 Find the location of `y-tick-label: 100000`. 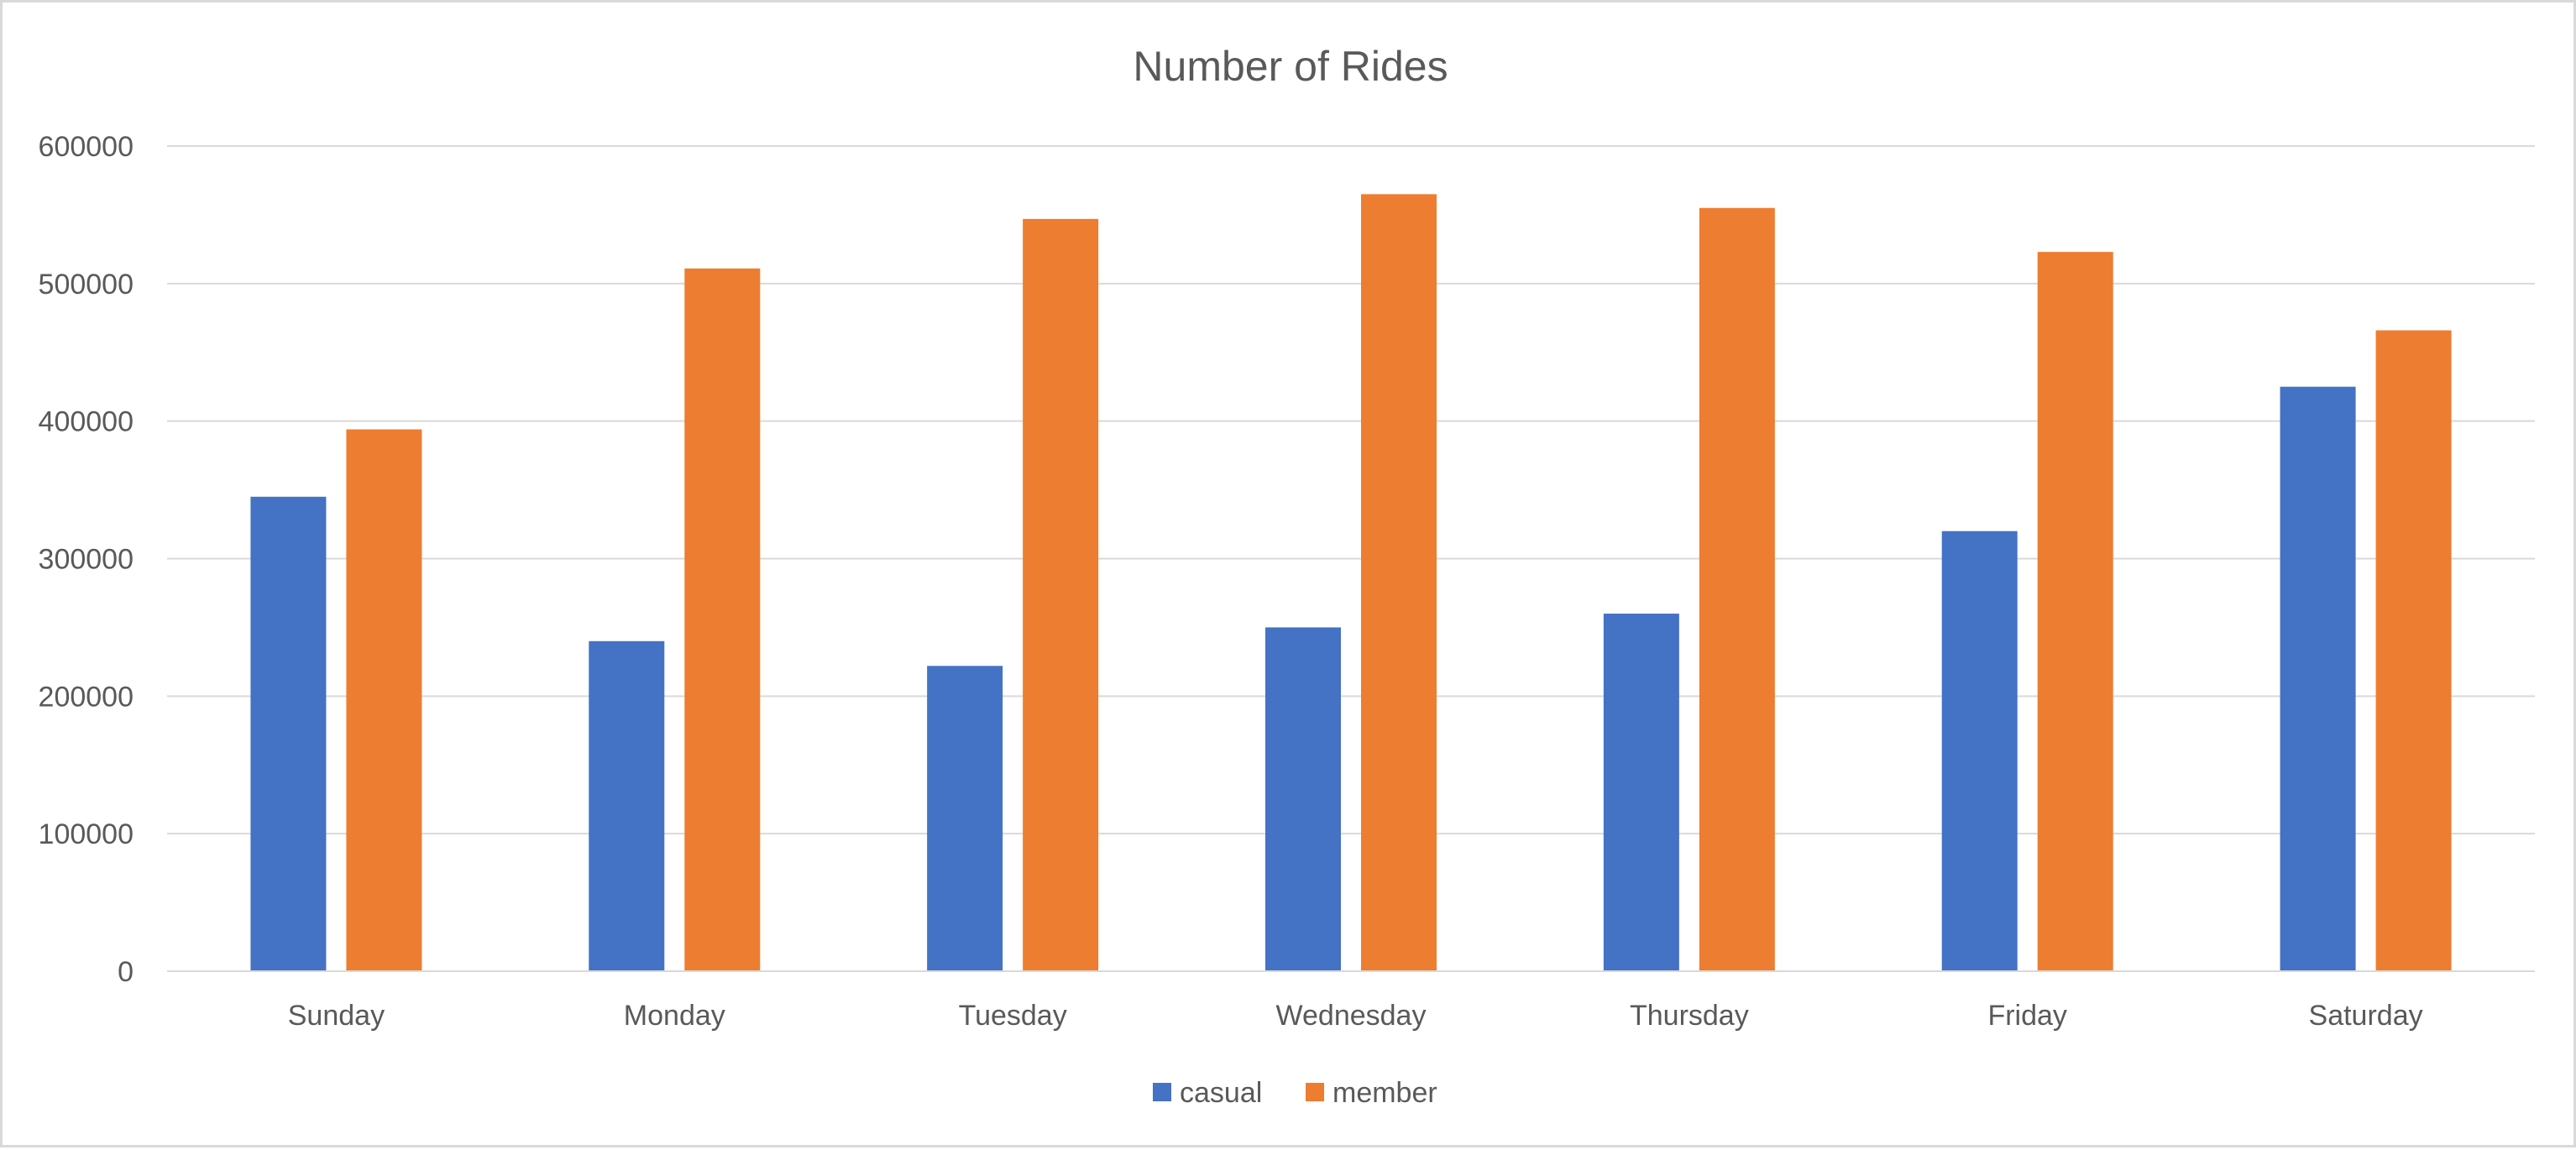

y-tick-label: 100000 is located at coordinates (86, 834).